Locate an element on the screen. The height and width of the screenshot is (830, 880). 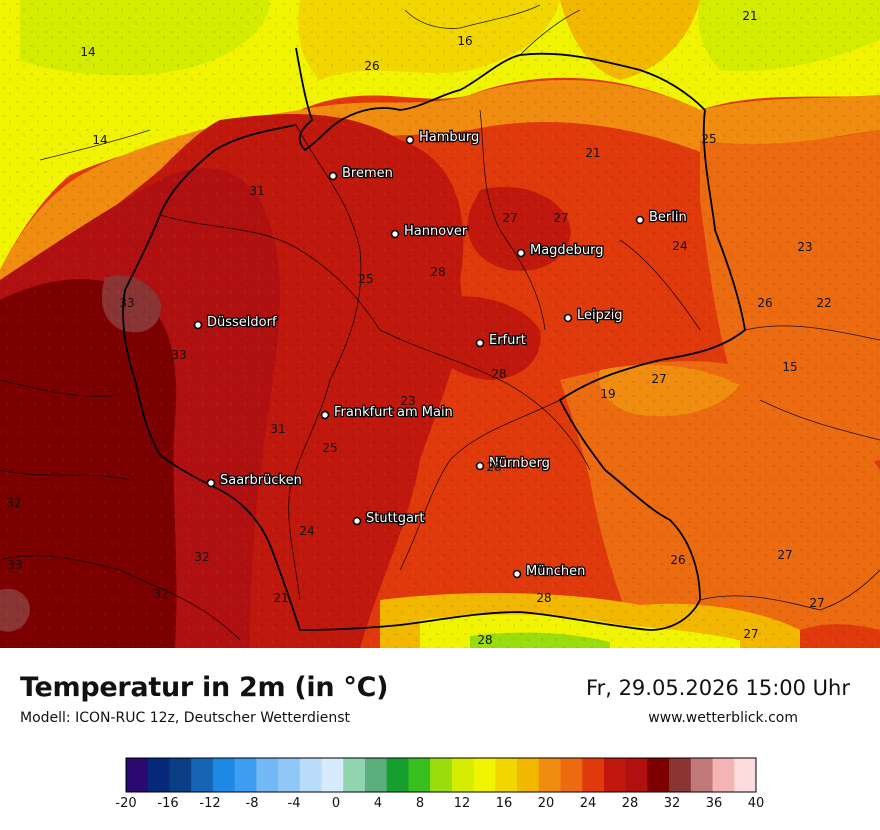
color-scale-border is located at coordinates (441, 775).